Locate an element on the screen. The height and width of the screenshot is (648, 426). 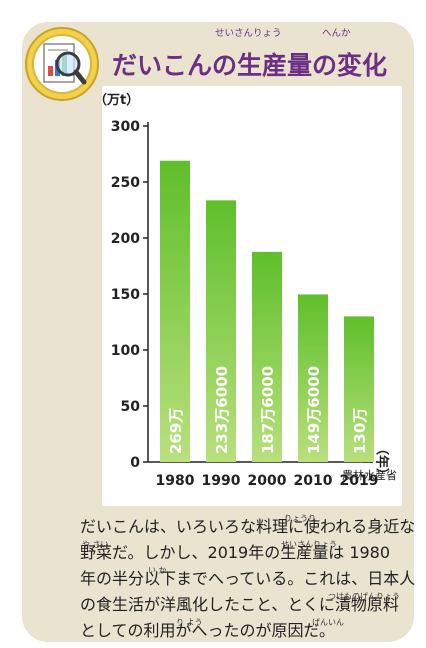
y-tick-label: 250 is located at coordinates (125, 183).